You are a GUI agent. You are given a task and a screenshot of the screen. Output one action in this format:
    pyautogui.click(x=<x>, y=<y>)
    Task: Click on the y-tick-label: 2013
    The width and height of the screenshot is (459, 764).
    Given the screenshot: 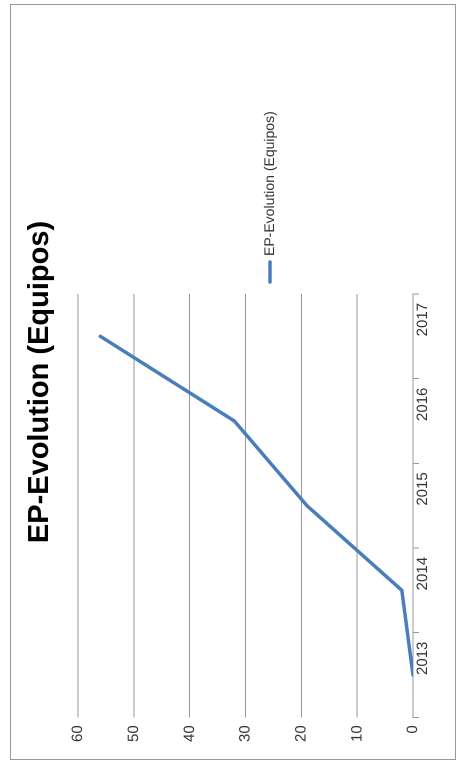 What is the action you would take?
    pyautogui.click(x=423, y=658)
    